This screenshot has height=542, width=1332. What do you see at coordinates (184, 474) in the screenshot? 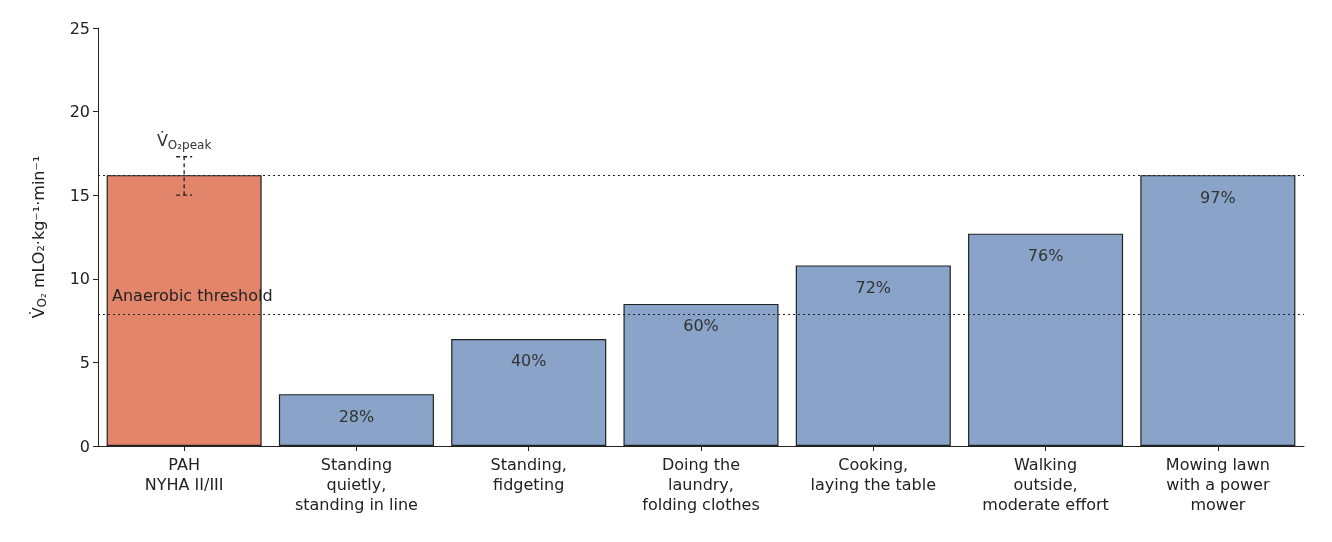
I see `x-tick-label: PAH NYHA II/III` at bounding box center [184, 474].